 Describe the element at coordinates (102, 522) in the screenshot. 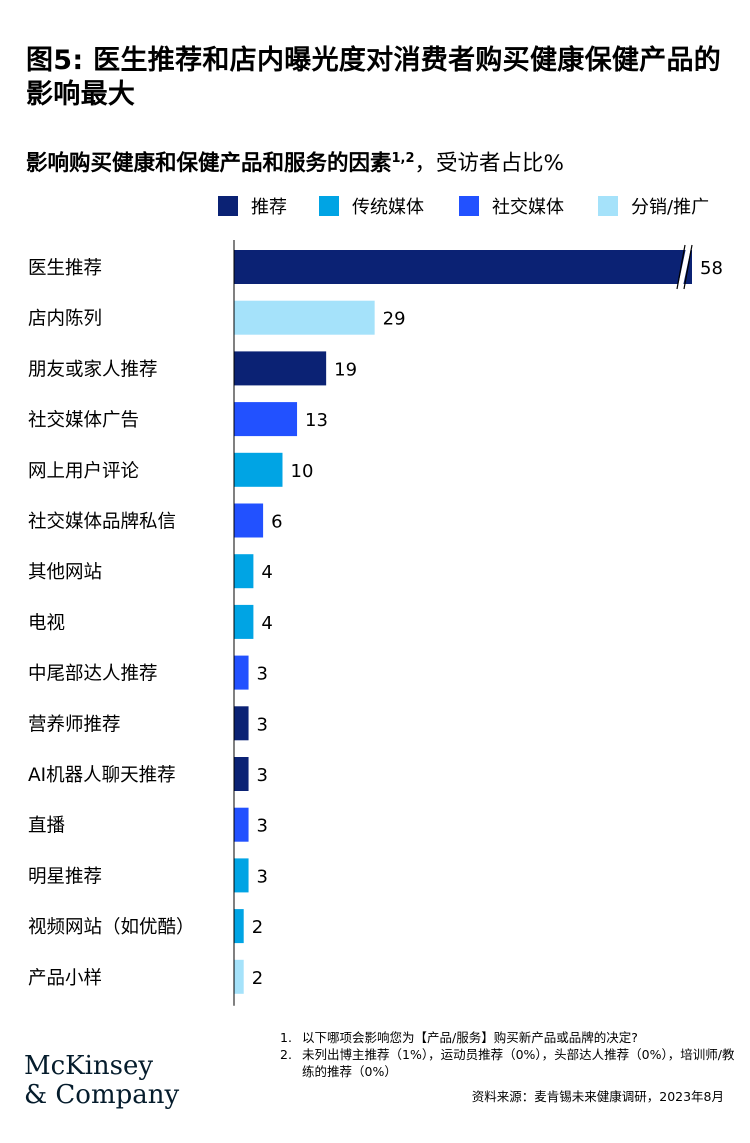

I see `category-label: 社交媒体品牌私信` at that location.